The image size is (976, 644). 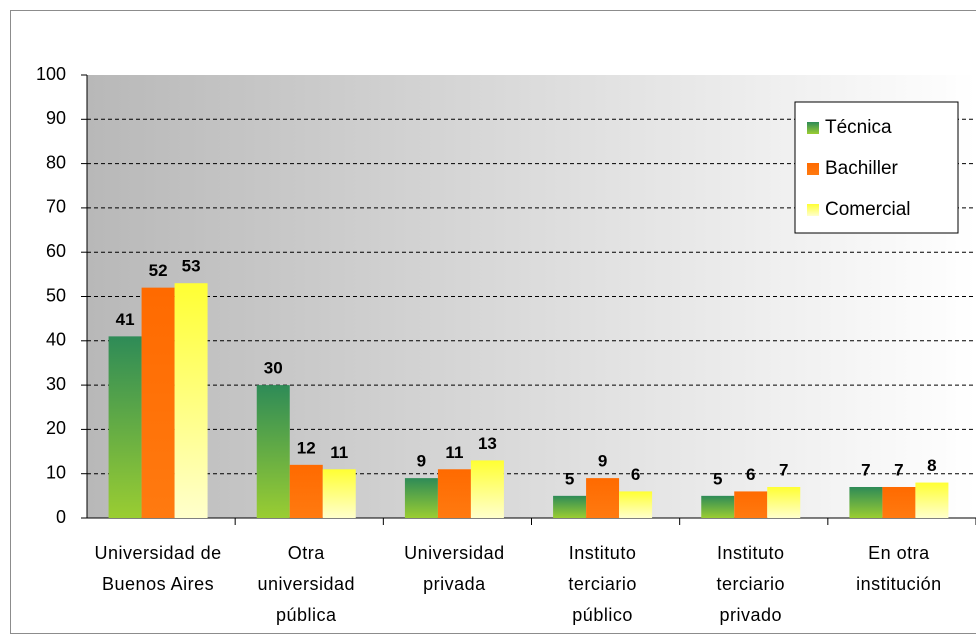 I want to click on x-tick-label: Instituto terciario privado, so click(x=751, y=584).